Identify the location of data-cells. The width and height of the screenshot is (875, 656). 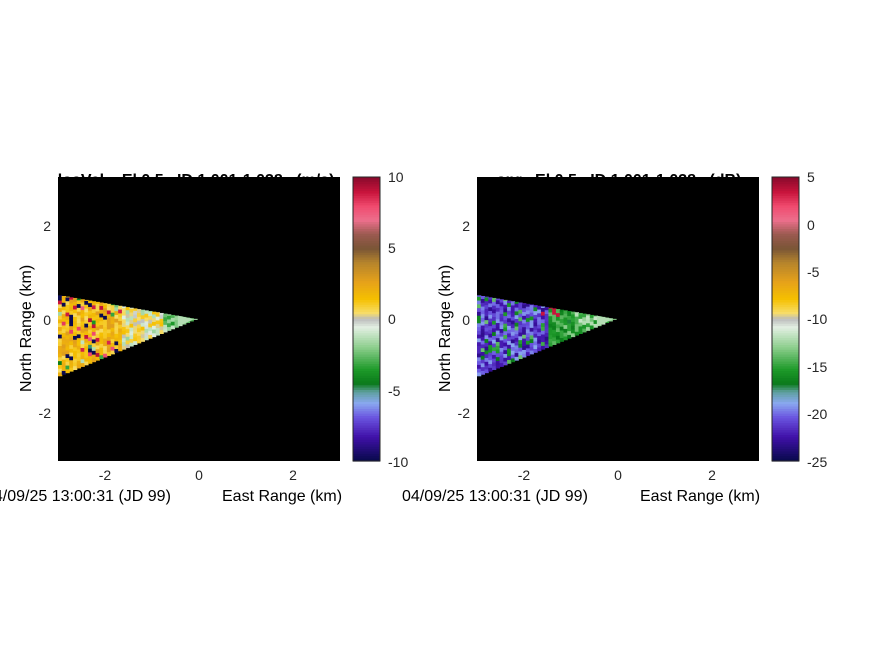
(547, 336).